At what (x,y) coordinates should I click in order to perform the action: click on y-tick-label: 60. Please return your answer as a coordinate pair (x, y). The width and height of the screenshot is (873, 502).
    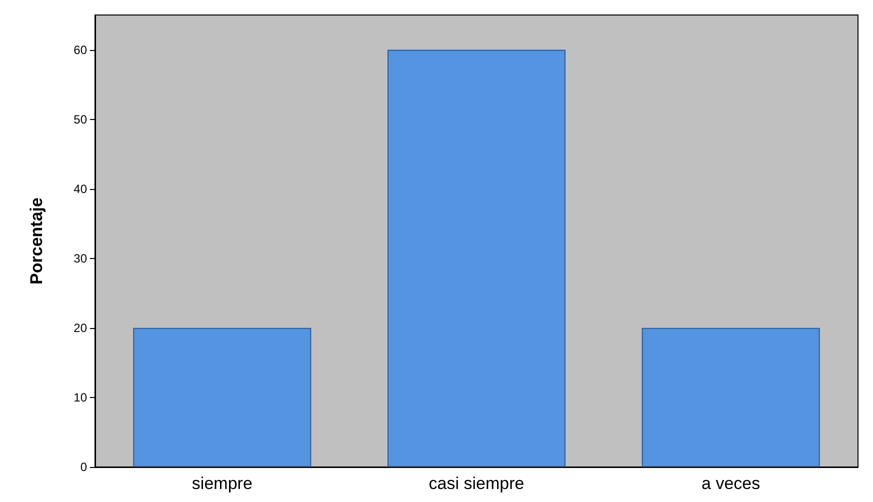
    Looking at the image, I should click on (81, 49).